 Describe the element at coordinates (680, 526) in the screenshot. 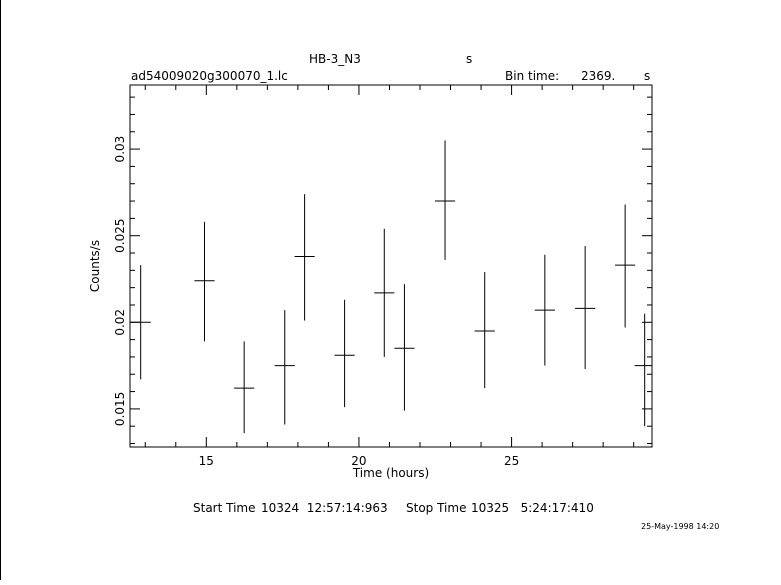

I see `plot-timestamp: 25-May-1998 14:20` at that location.